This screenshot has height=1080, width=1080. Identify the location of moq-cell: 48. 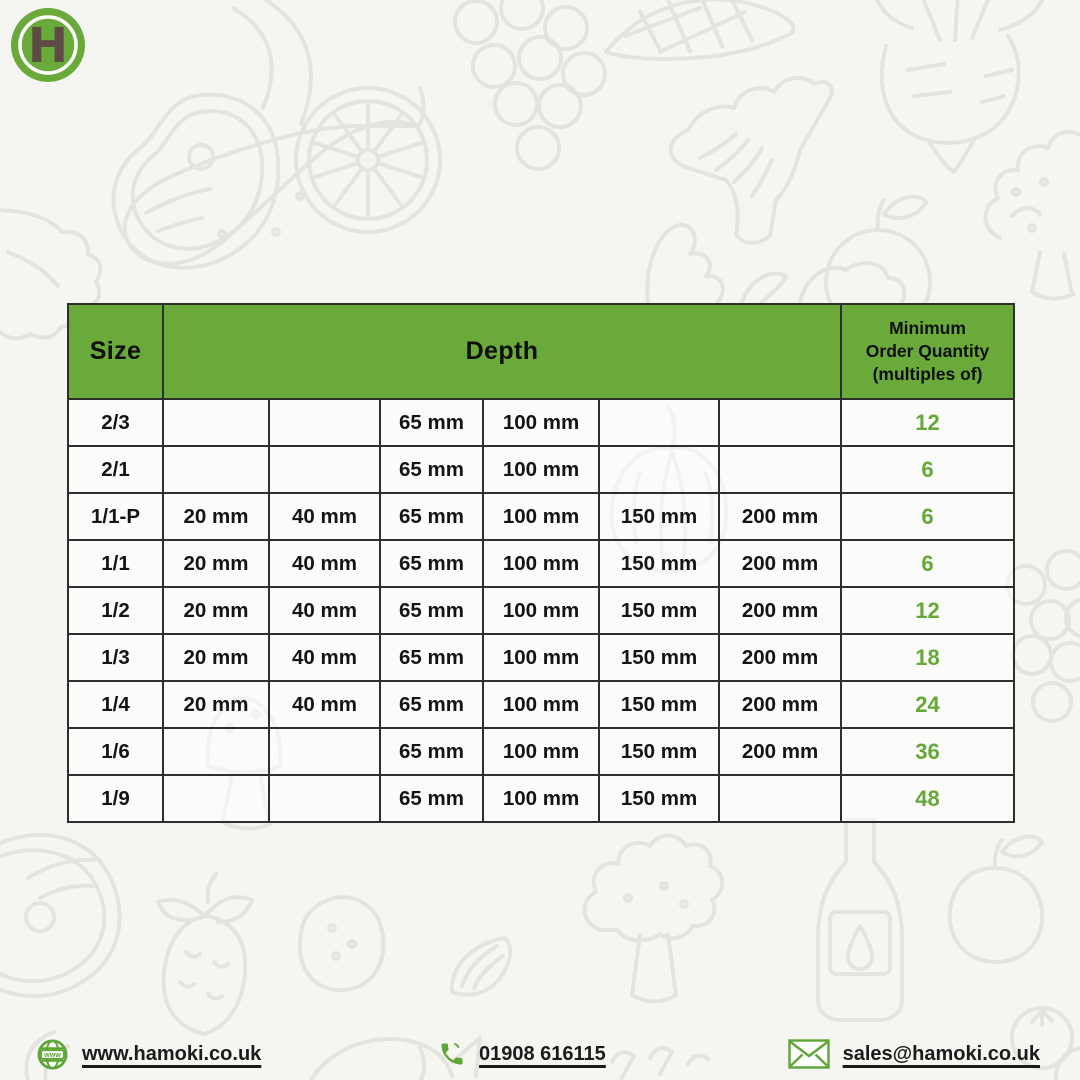
(928, 798).